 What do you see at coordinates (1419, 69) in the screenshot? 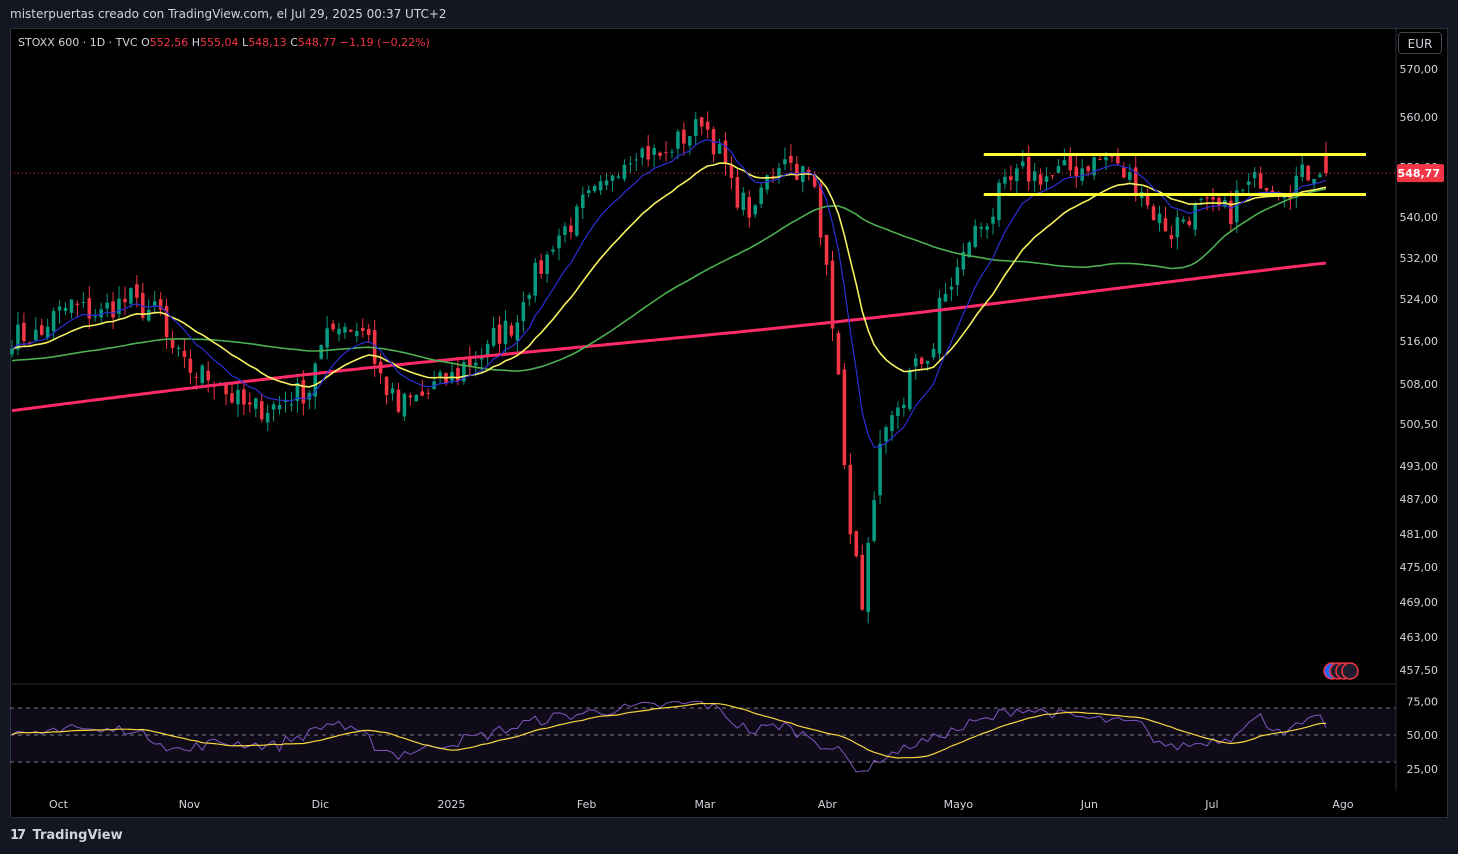
I see `price-tick-label: 570,00` at bounding box center [1419, 69].